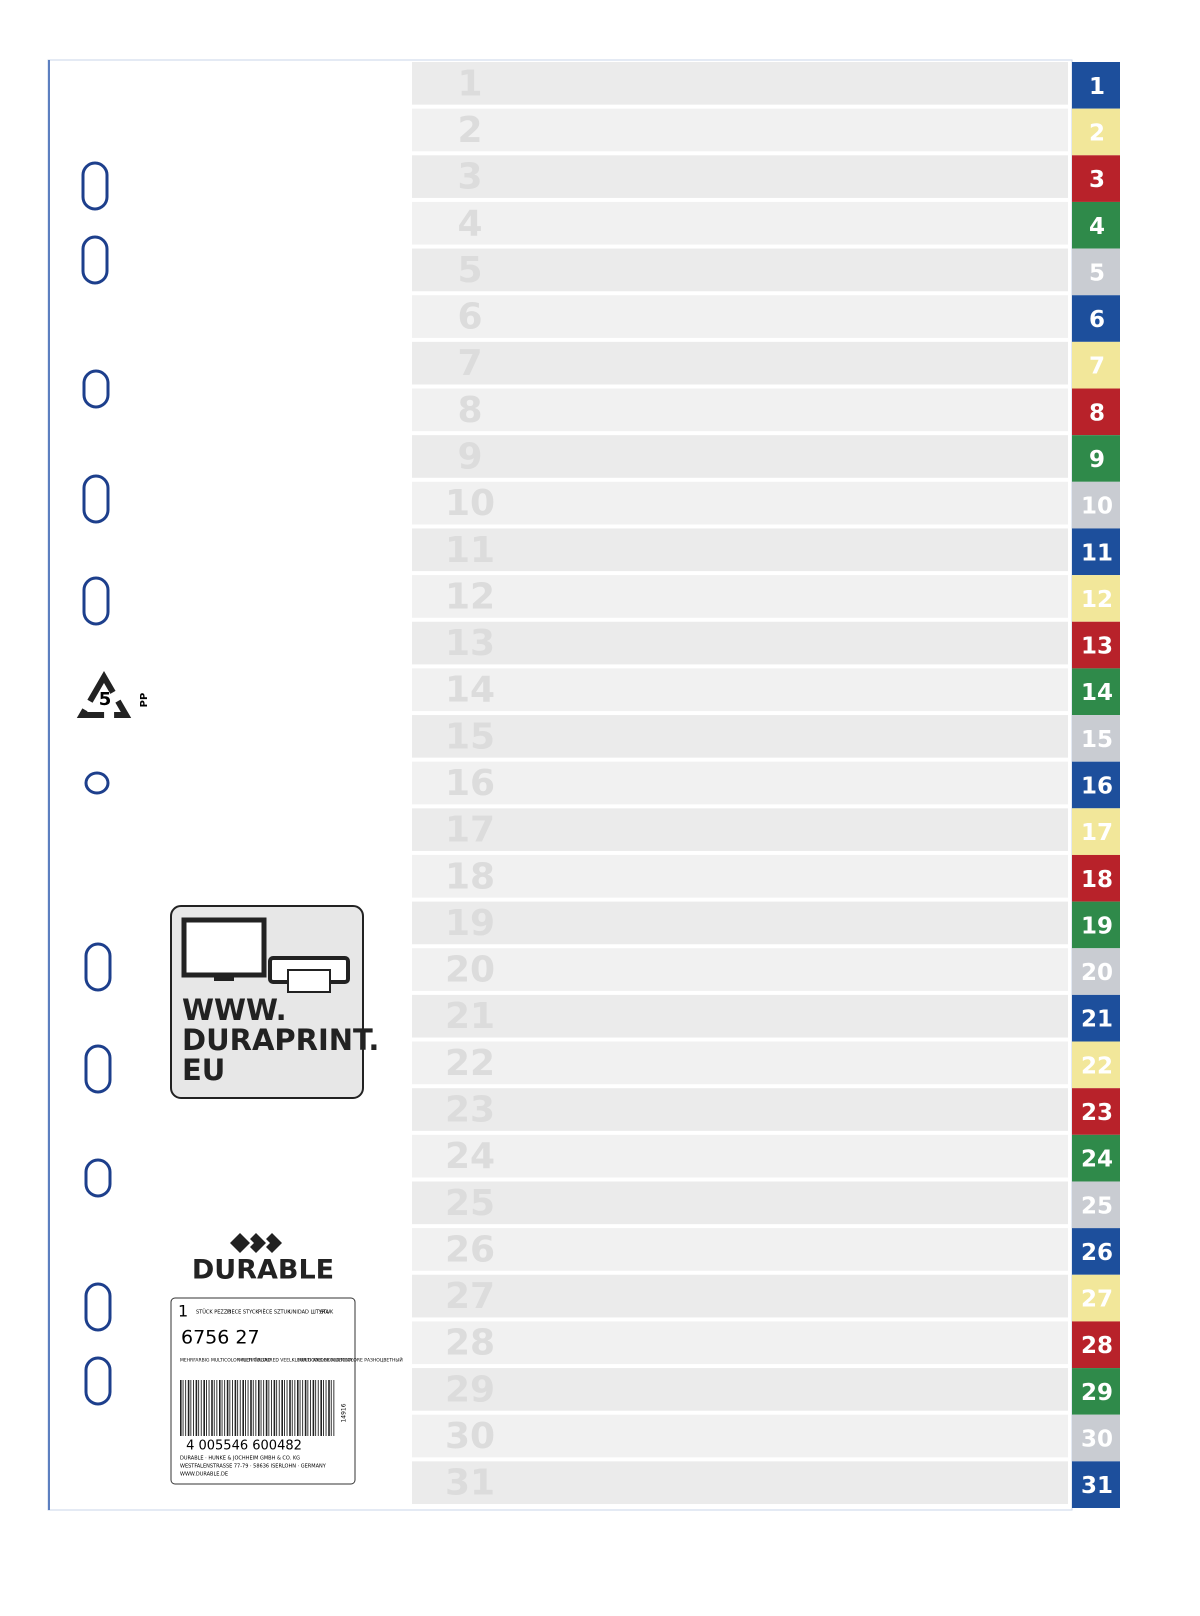 This screenshot has width=1200, height=1616. I want to click on tab-number: 31, so click(1097, 1486).